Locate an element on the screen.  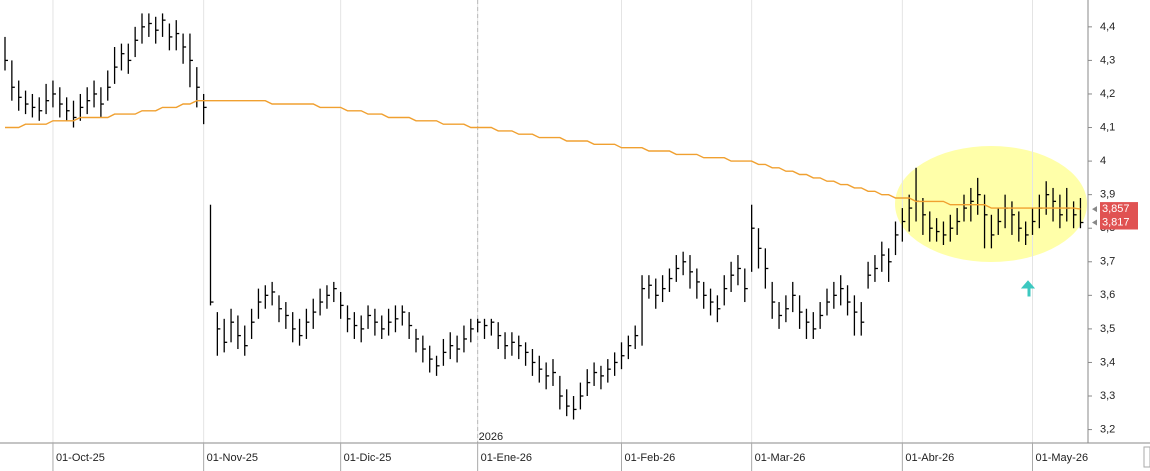
y-tick-label: 4,3 is located at coordinates (1107, 60).